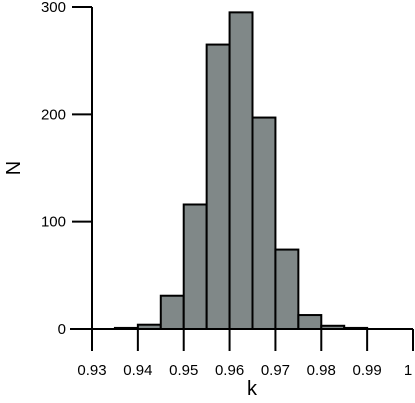  Describe the element at coordinates (14, 168) in the screenshot. I see `y-axis-title: N` at that location.